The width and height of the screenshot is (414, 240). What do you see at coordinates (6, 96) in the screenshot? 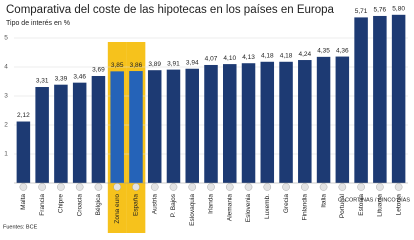
I see `y-tick-label: 3` at bounding box center [6, 96].